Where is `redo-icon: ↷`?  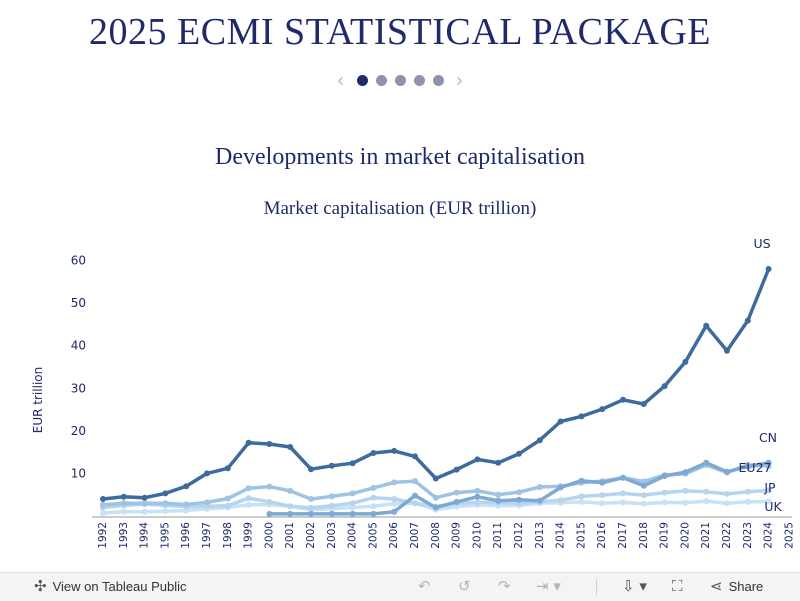
redo-icon: ↷ is located at coordinates (504, 586).